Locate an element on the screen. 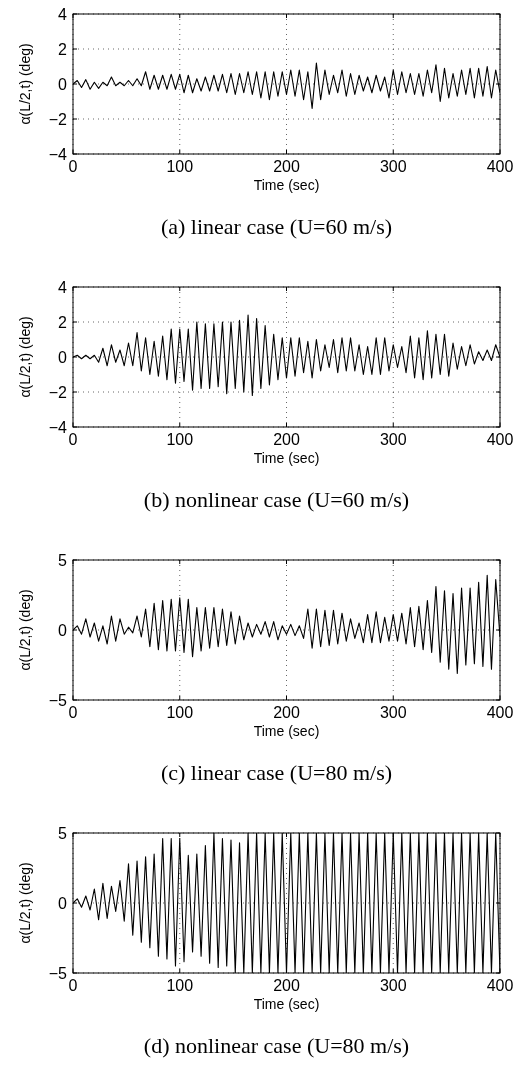  text: (c) linear case (U=80 m/s) is located at coordinates (276, 772).